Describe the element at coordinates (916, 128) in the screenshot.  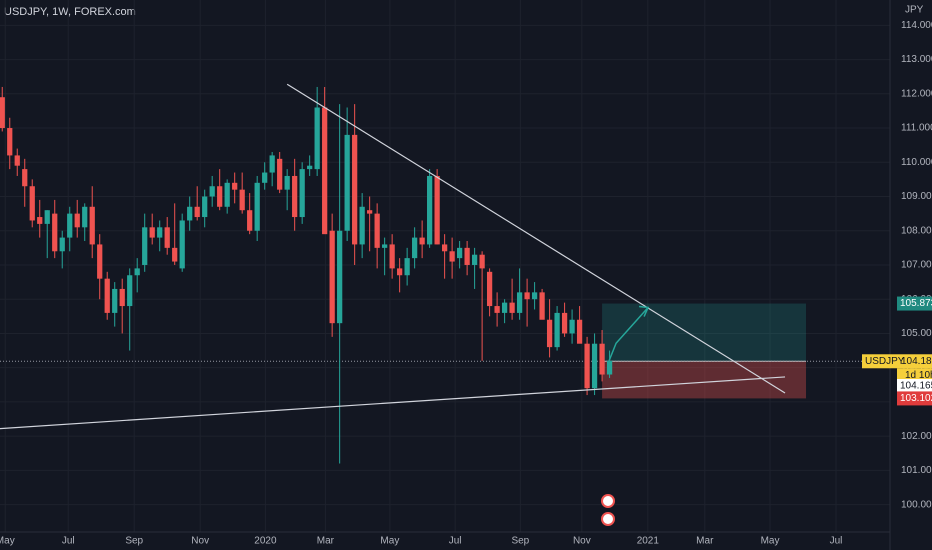
I see `y-tick-label: 111.000` at that location.